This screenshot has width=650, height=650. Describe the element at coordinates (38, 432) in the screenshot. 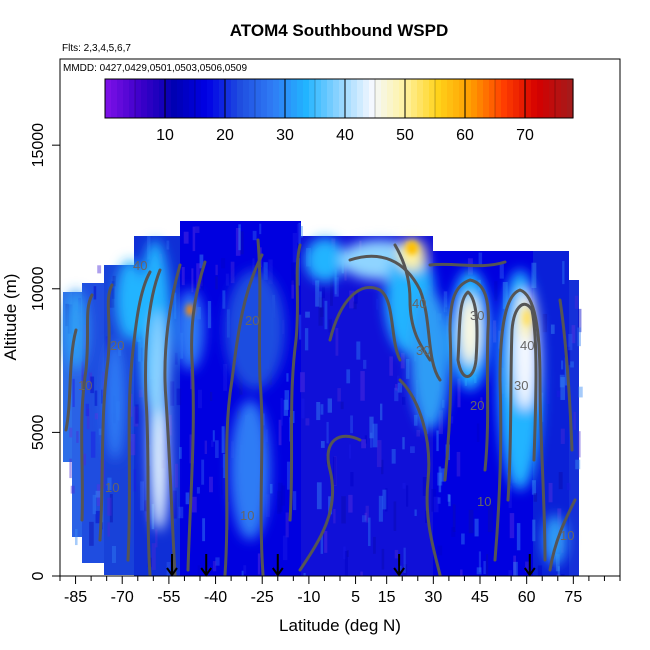

I see `y-tick-label: 5000` at that location.